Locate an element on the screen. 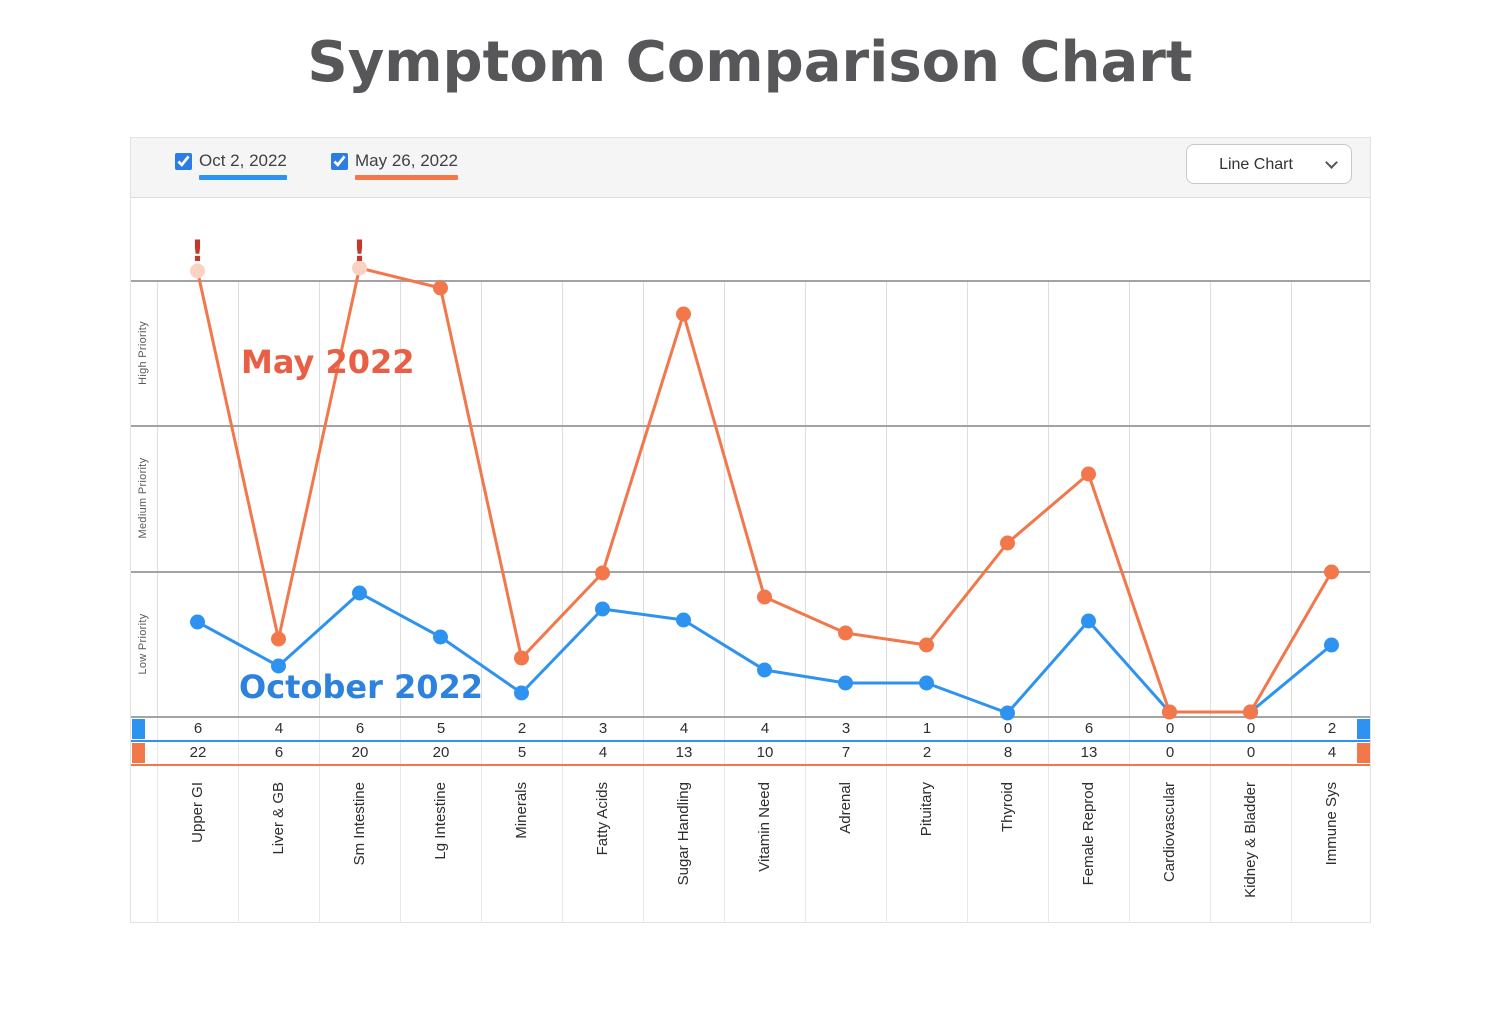 The height and width of the screenshot is (1012, 1500). page-title: Symptom Comparison Chart is located at coordinates (750, 62).